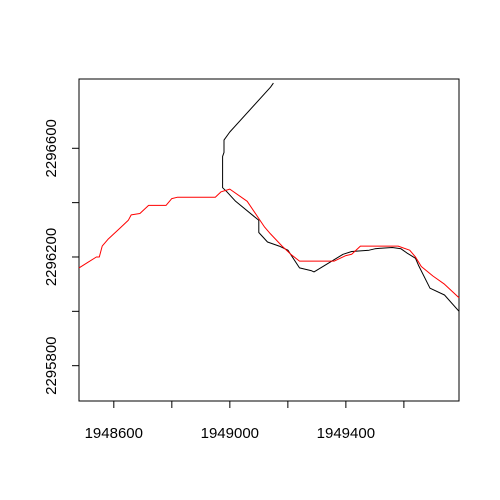  I want to click on y-tick-label: 2296600, so click(51, 148).